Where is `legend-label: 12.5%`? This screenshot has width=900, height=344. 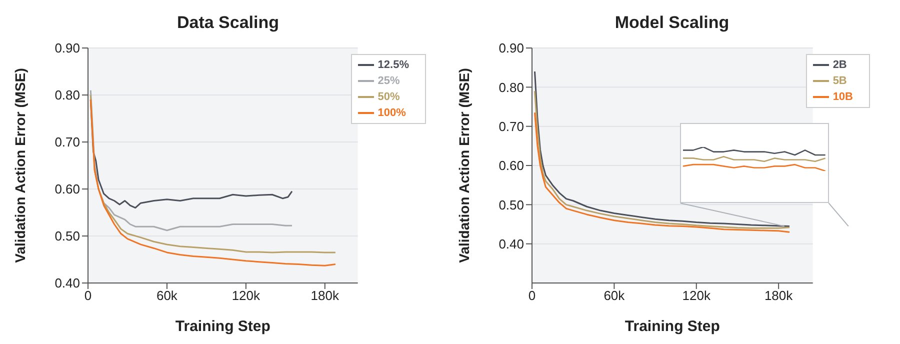
legend-label: 12.5% is located at coordinates (393, 64).